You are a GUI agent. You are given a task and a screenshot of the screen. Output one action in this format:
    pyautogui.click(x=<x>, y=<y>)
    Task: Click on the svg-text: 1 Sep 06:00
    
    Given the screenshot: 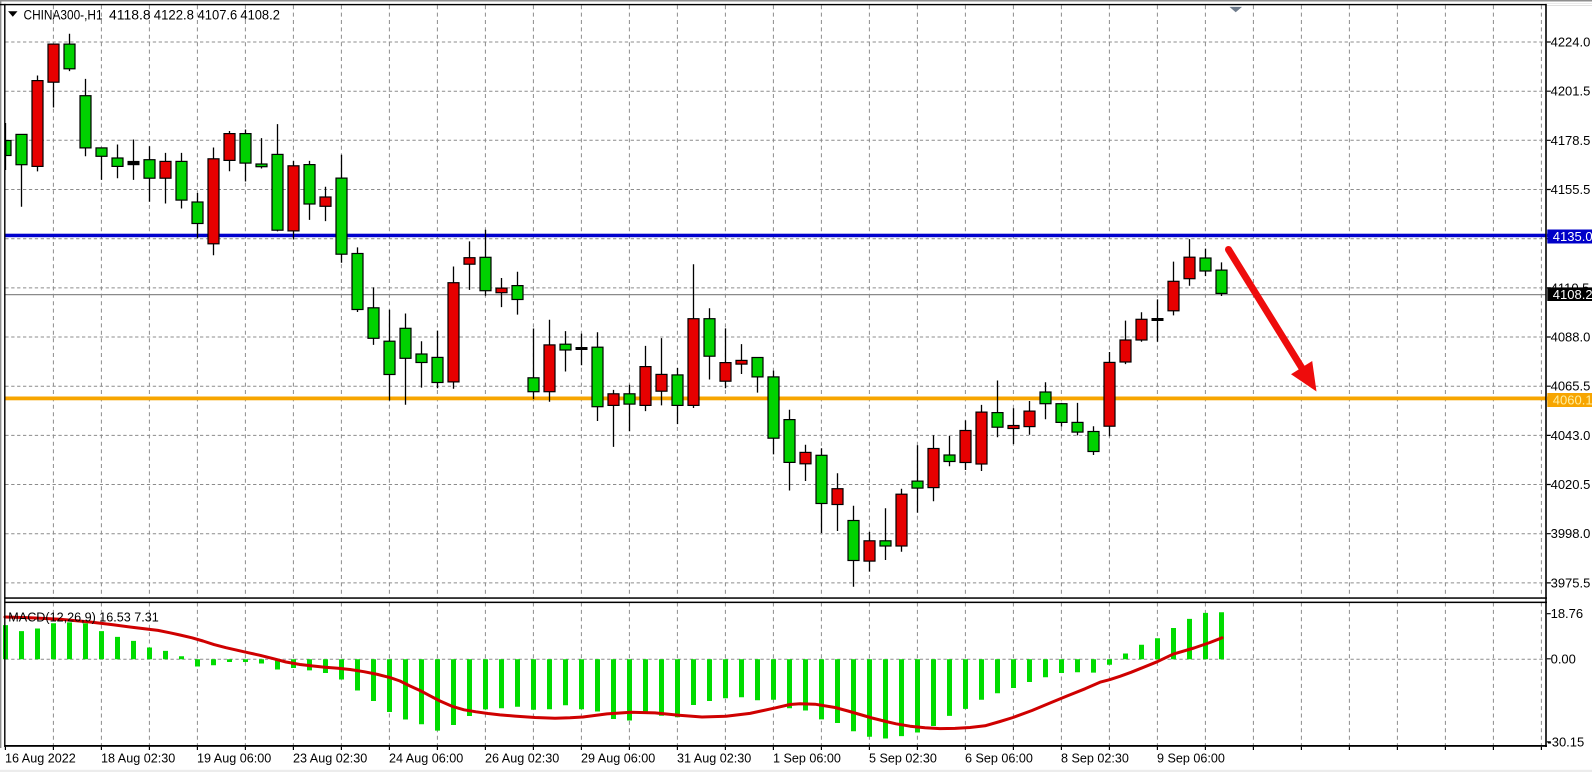 What is the action you would take?
    pyautogui.click(x=807, y=758)
    